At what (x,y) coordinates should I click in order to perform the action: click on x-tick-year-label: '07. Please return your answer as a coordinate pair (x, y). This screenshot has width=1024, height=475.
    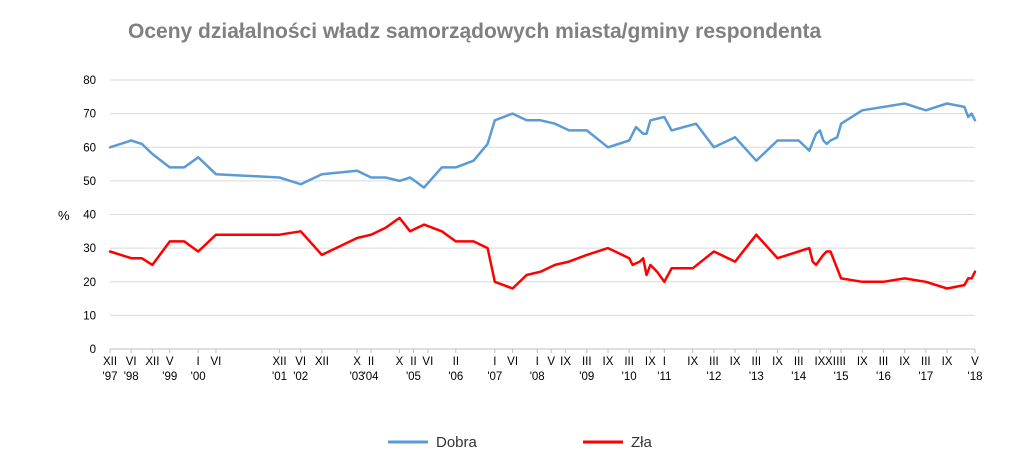
    Looking at the image, I should click on (494, 377).